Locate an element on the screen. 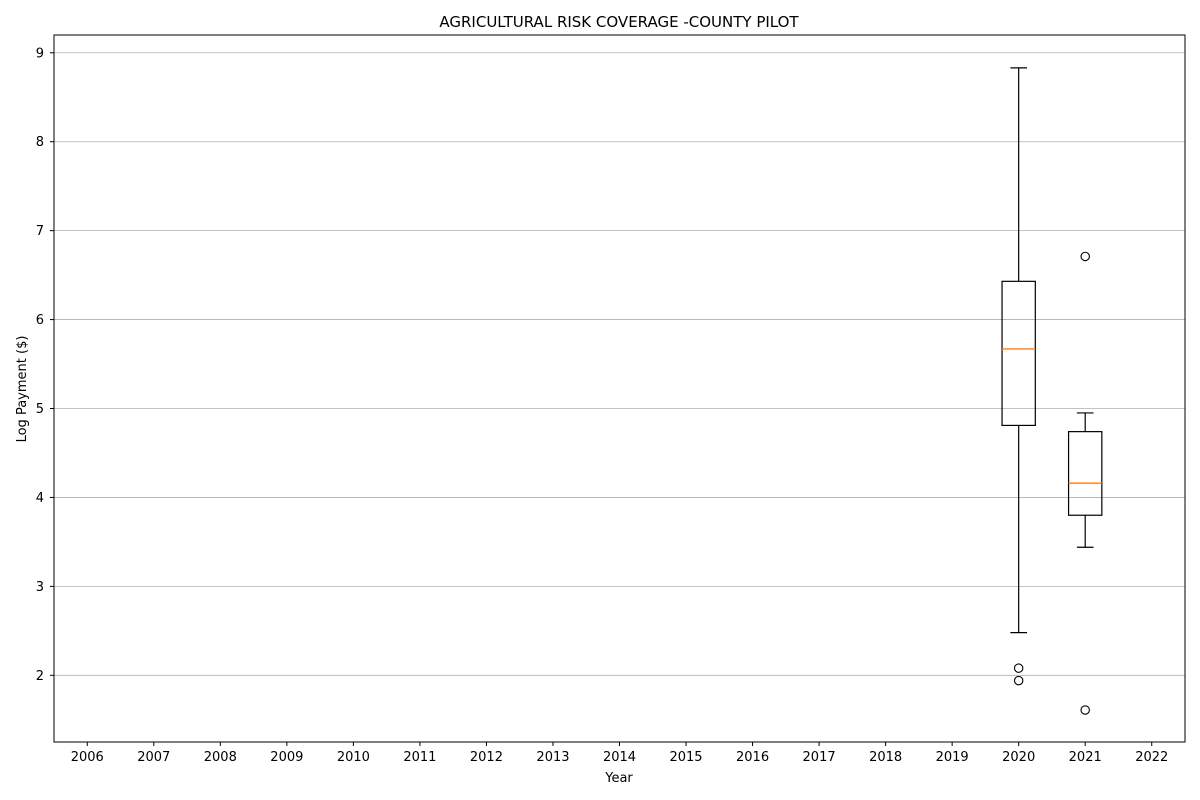  x-tick-label: 2007 is located at coordinates (153, 757).